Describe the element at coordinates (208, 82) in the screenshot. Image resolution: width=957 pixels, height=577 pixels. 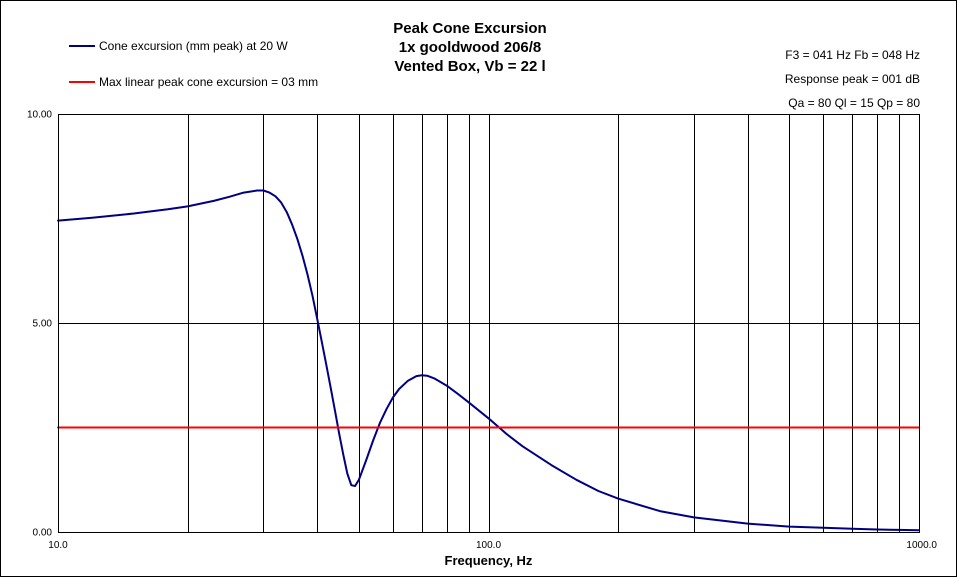
I see `legend-label-2: Max linear peak cone excursion = 03 mm` at that location.